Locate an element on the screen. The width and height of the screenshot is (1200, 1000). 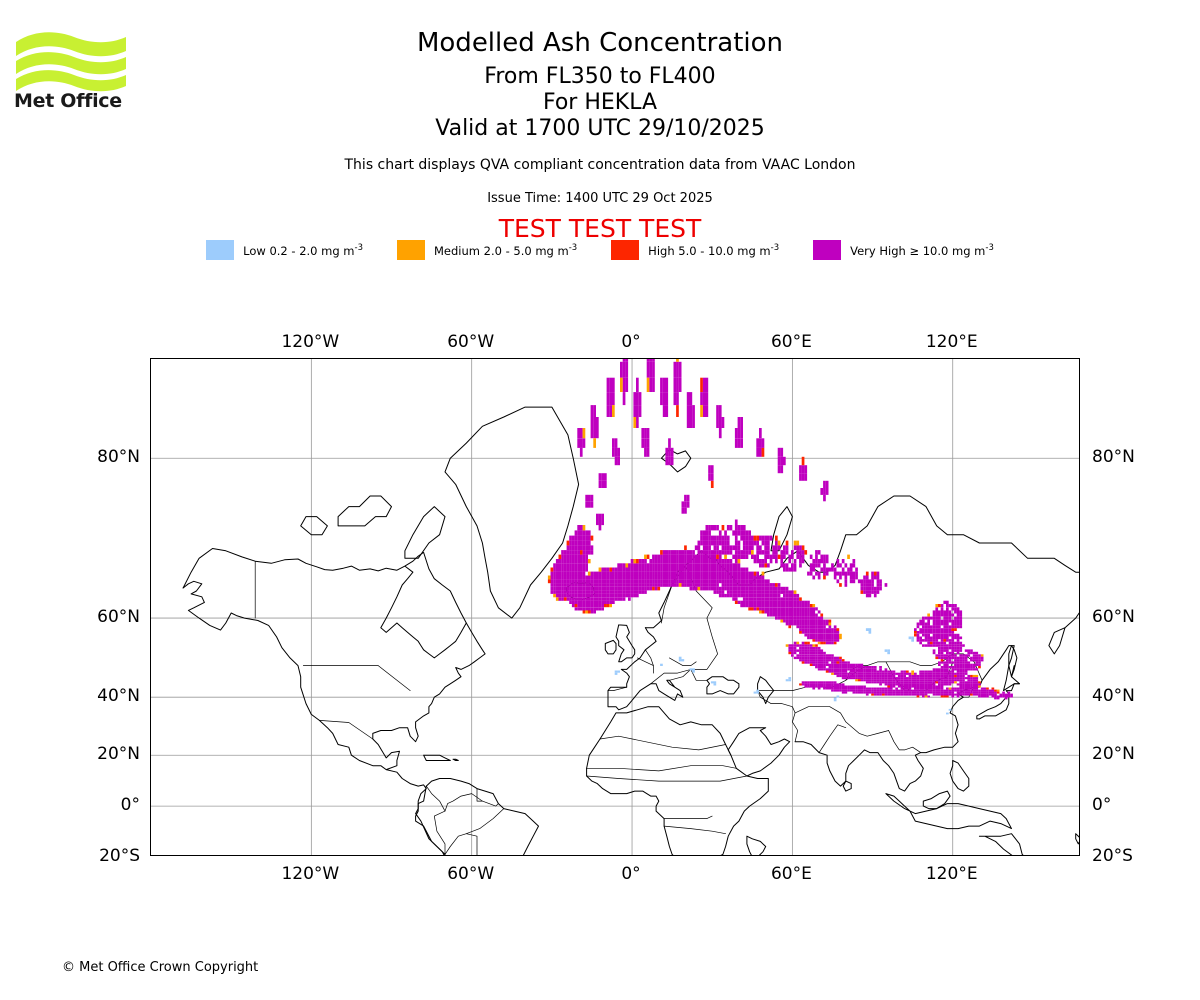
lat-tick-right-20: 20°N is located at coordinates (1113, 754).